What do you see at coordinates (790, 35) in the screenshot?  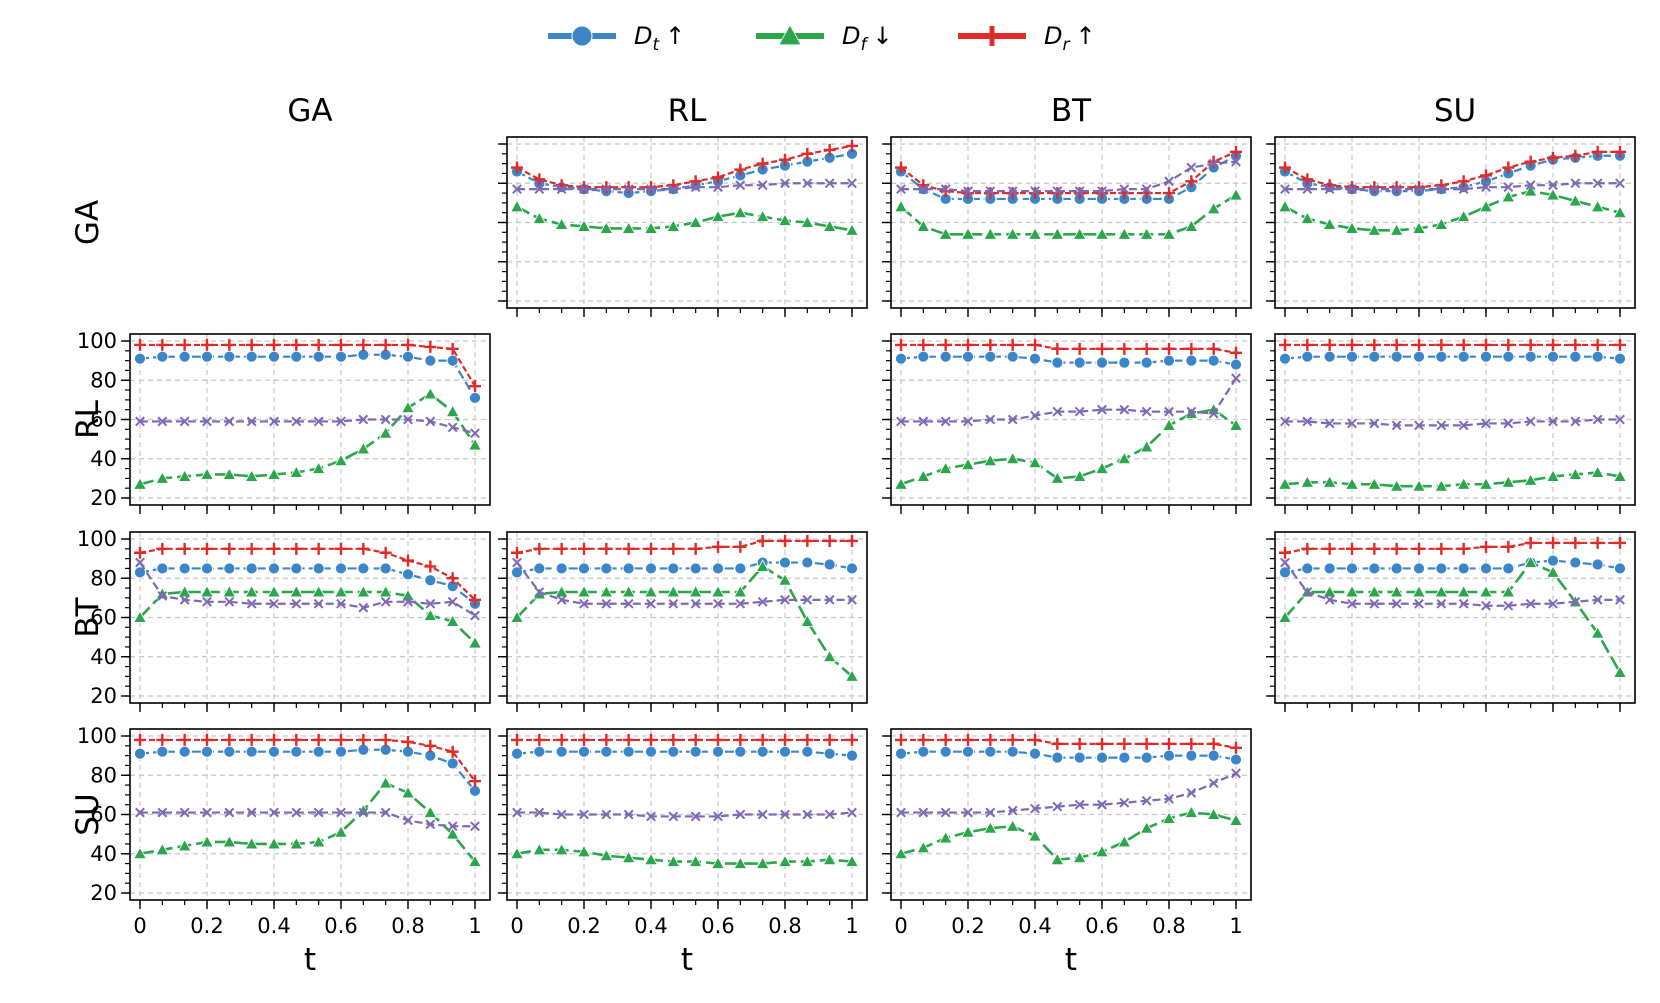 I see `legend-marker` at bounding box center [790, 35].